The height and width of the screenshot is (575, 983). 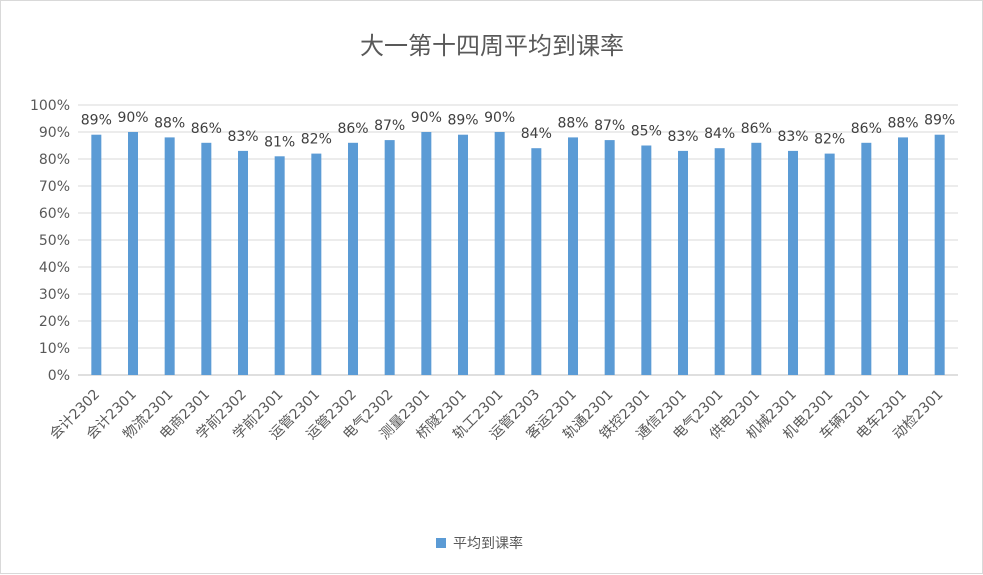 What do you see at coordinates (50, 106) in the screenshot?
I see `y-tick-label: 100%` at bounding box center [50, 106].